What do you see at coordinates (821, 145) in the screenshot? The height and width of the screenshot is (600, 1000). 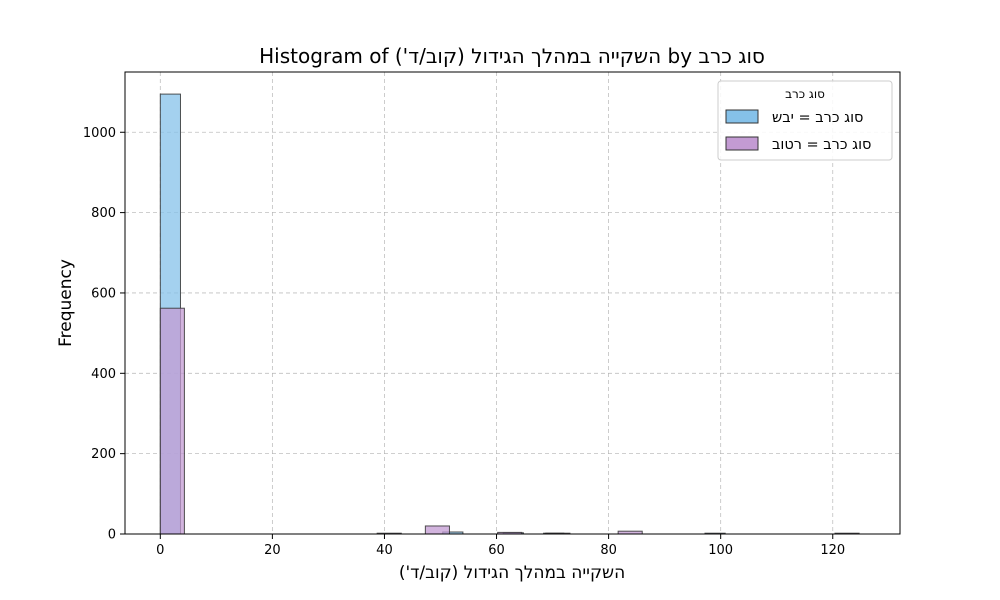 I see `legend-label-wet: סוג כרב = רטוב` at bounding box center [821, 145].